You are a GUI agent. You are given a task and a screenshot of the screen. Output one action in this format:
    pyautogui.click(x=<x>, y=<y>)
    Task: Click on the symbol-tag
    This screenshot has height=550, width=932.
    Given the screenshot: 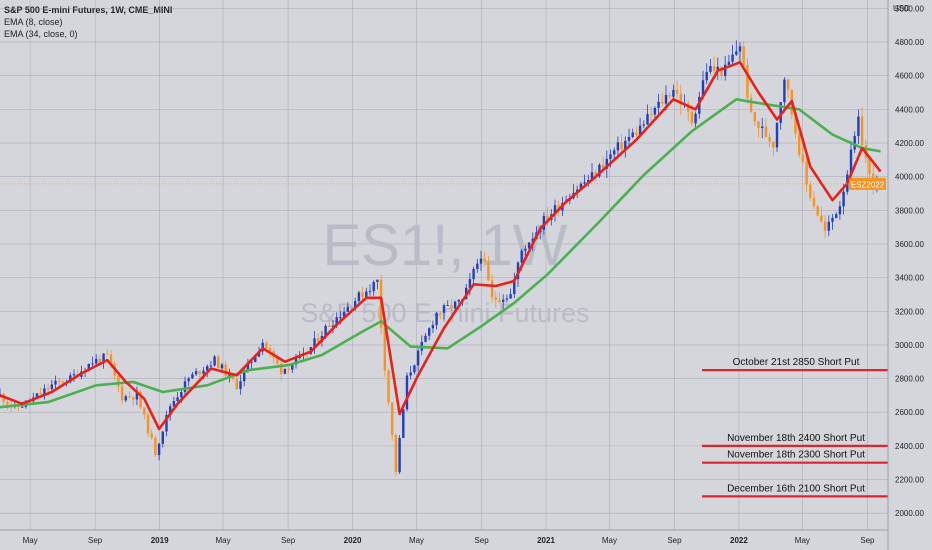 What is the action you would take?
    pyautogui.click(x=867, y=183)
    